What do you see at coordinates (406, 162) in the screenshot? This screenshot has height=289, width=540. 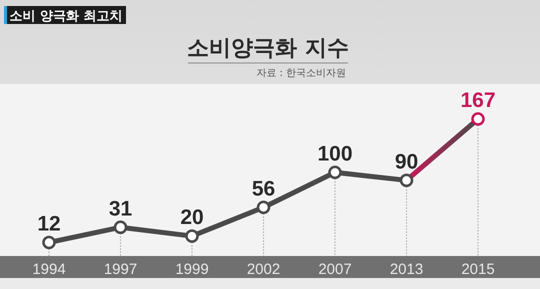 I see `label: 90` at bounding box center [406, 162].